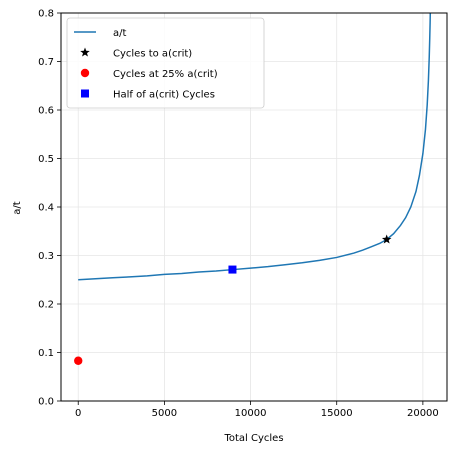  What do you see at coordinates (78, 360) in the screenshot?
I see `data-point-circle` at bounding box center [78, 360].